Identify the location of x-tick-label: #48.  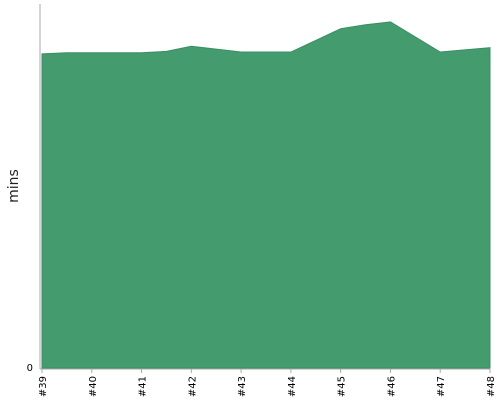
(491, 386).